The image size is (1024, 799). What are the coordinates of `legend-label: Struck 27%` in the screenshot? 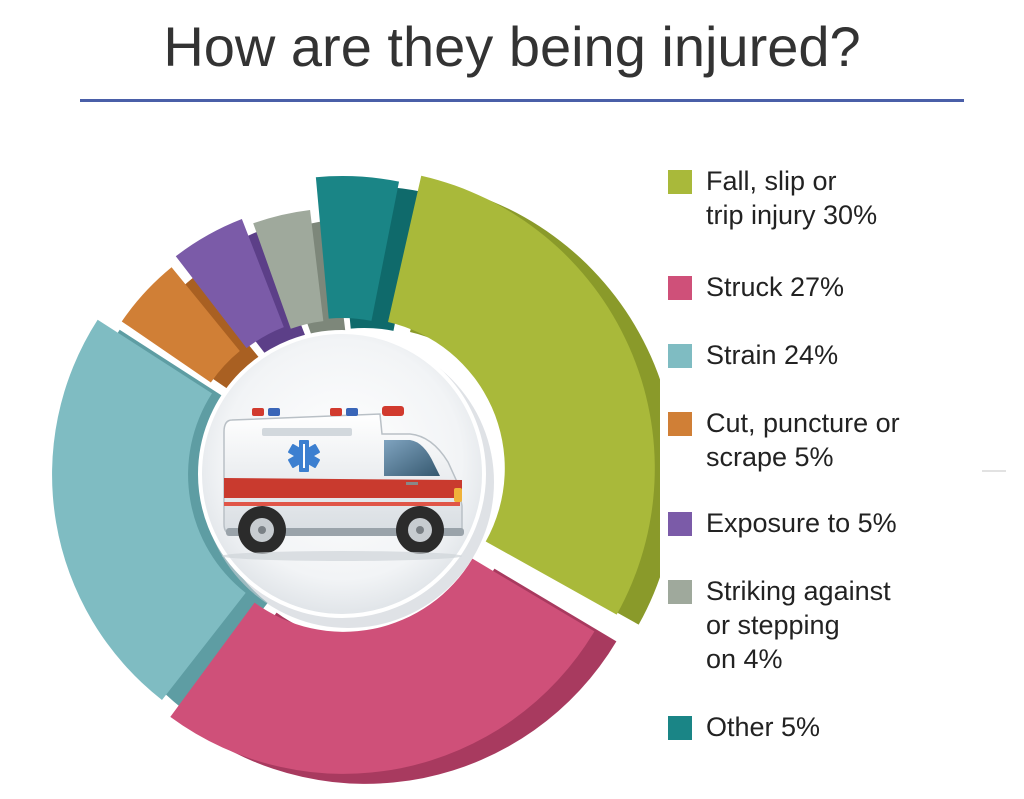 It's located at (775, 287).